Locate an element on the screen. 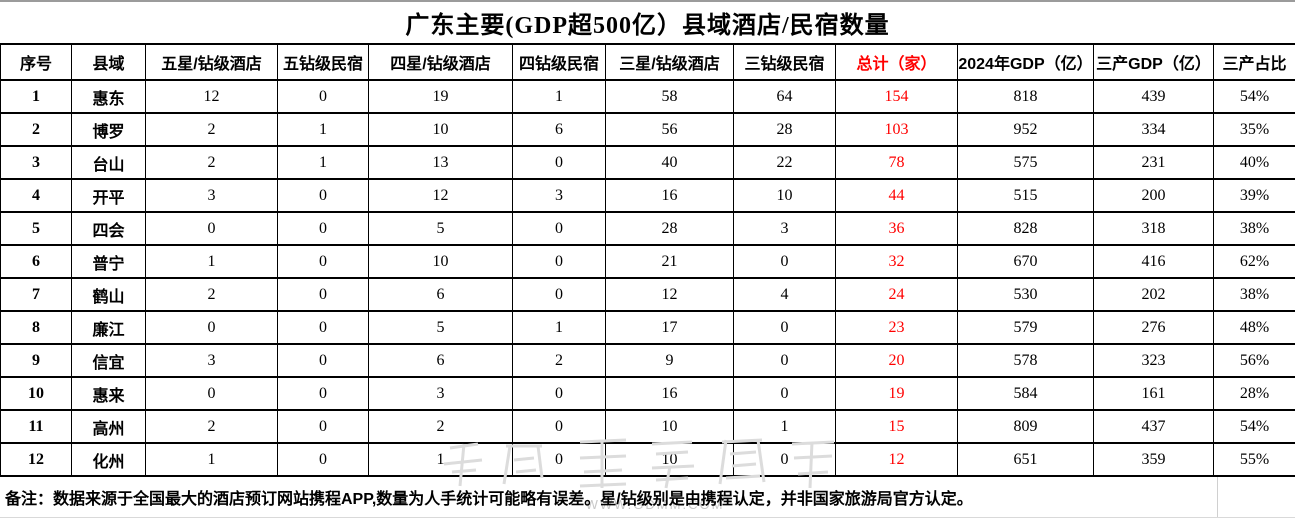 This screenshot has width=1295, height=518. col-header-four-star-hotels: 四星/钻级酒店 is located at coordinates (440, 62).